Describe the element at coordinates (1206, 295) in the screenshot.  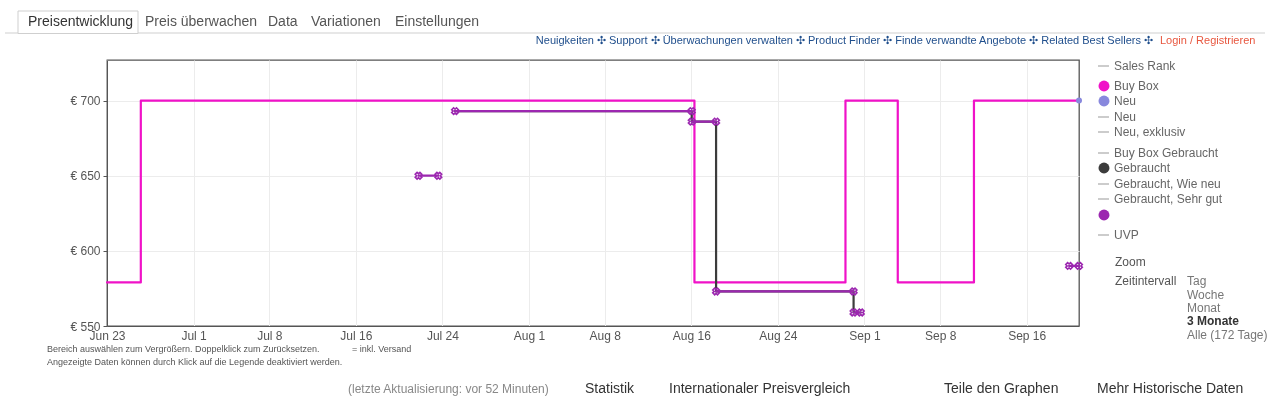
I see `text: Woche` at that location.